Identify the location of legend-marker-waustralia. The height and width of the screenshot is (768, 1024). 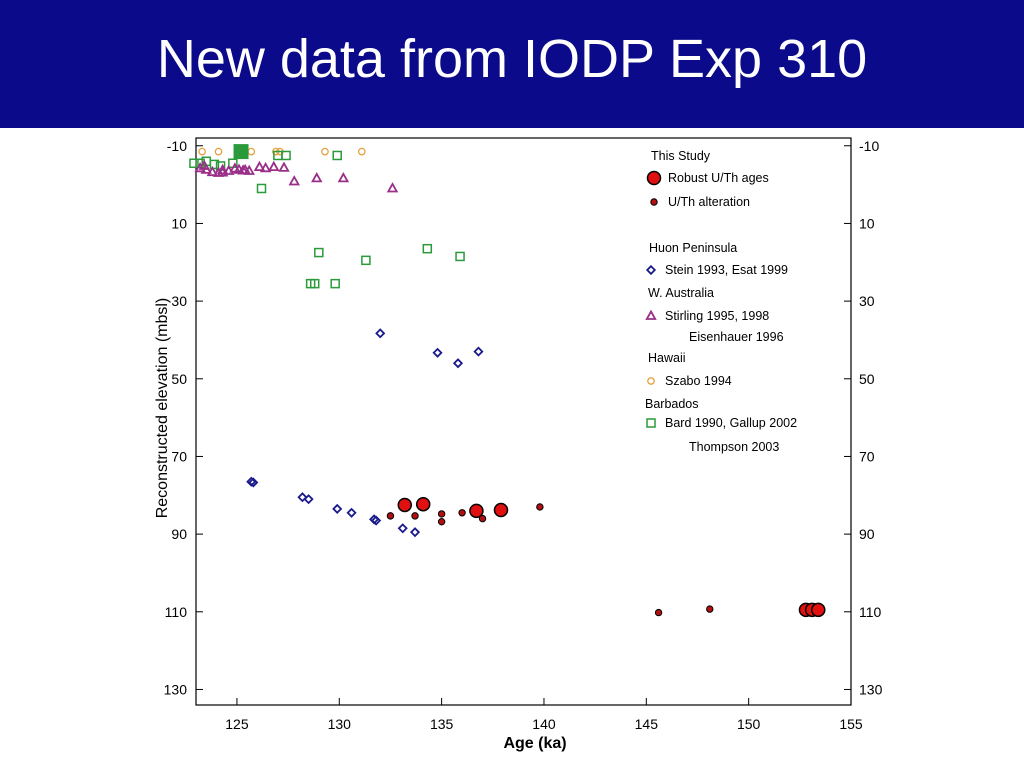
(651, 314).